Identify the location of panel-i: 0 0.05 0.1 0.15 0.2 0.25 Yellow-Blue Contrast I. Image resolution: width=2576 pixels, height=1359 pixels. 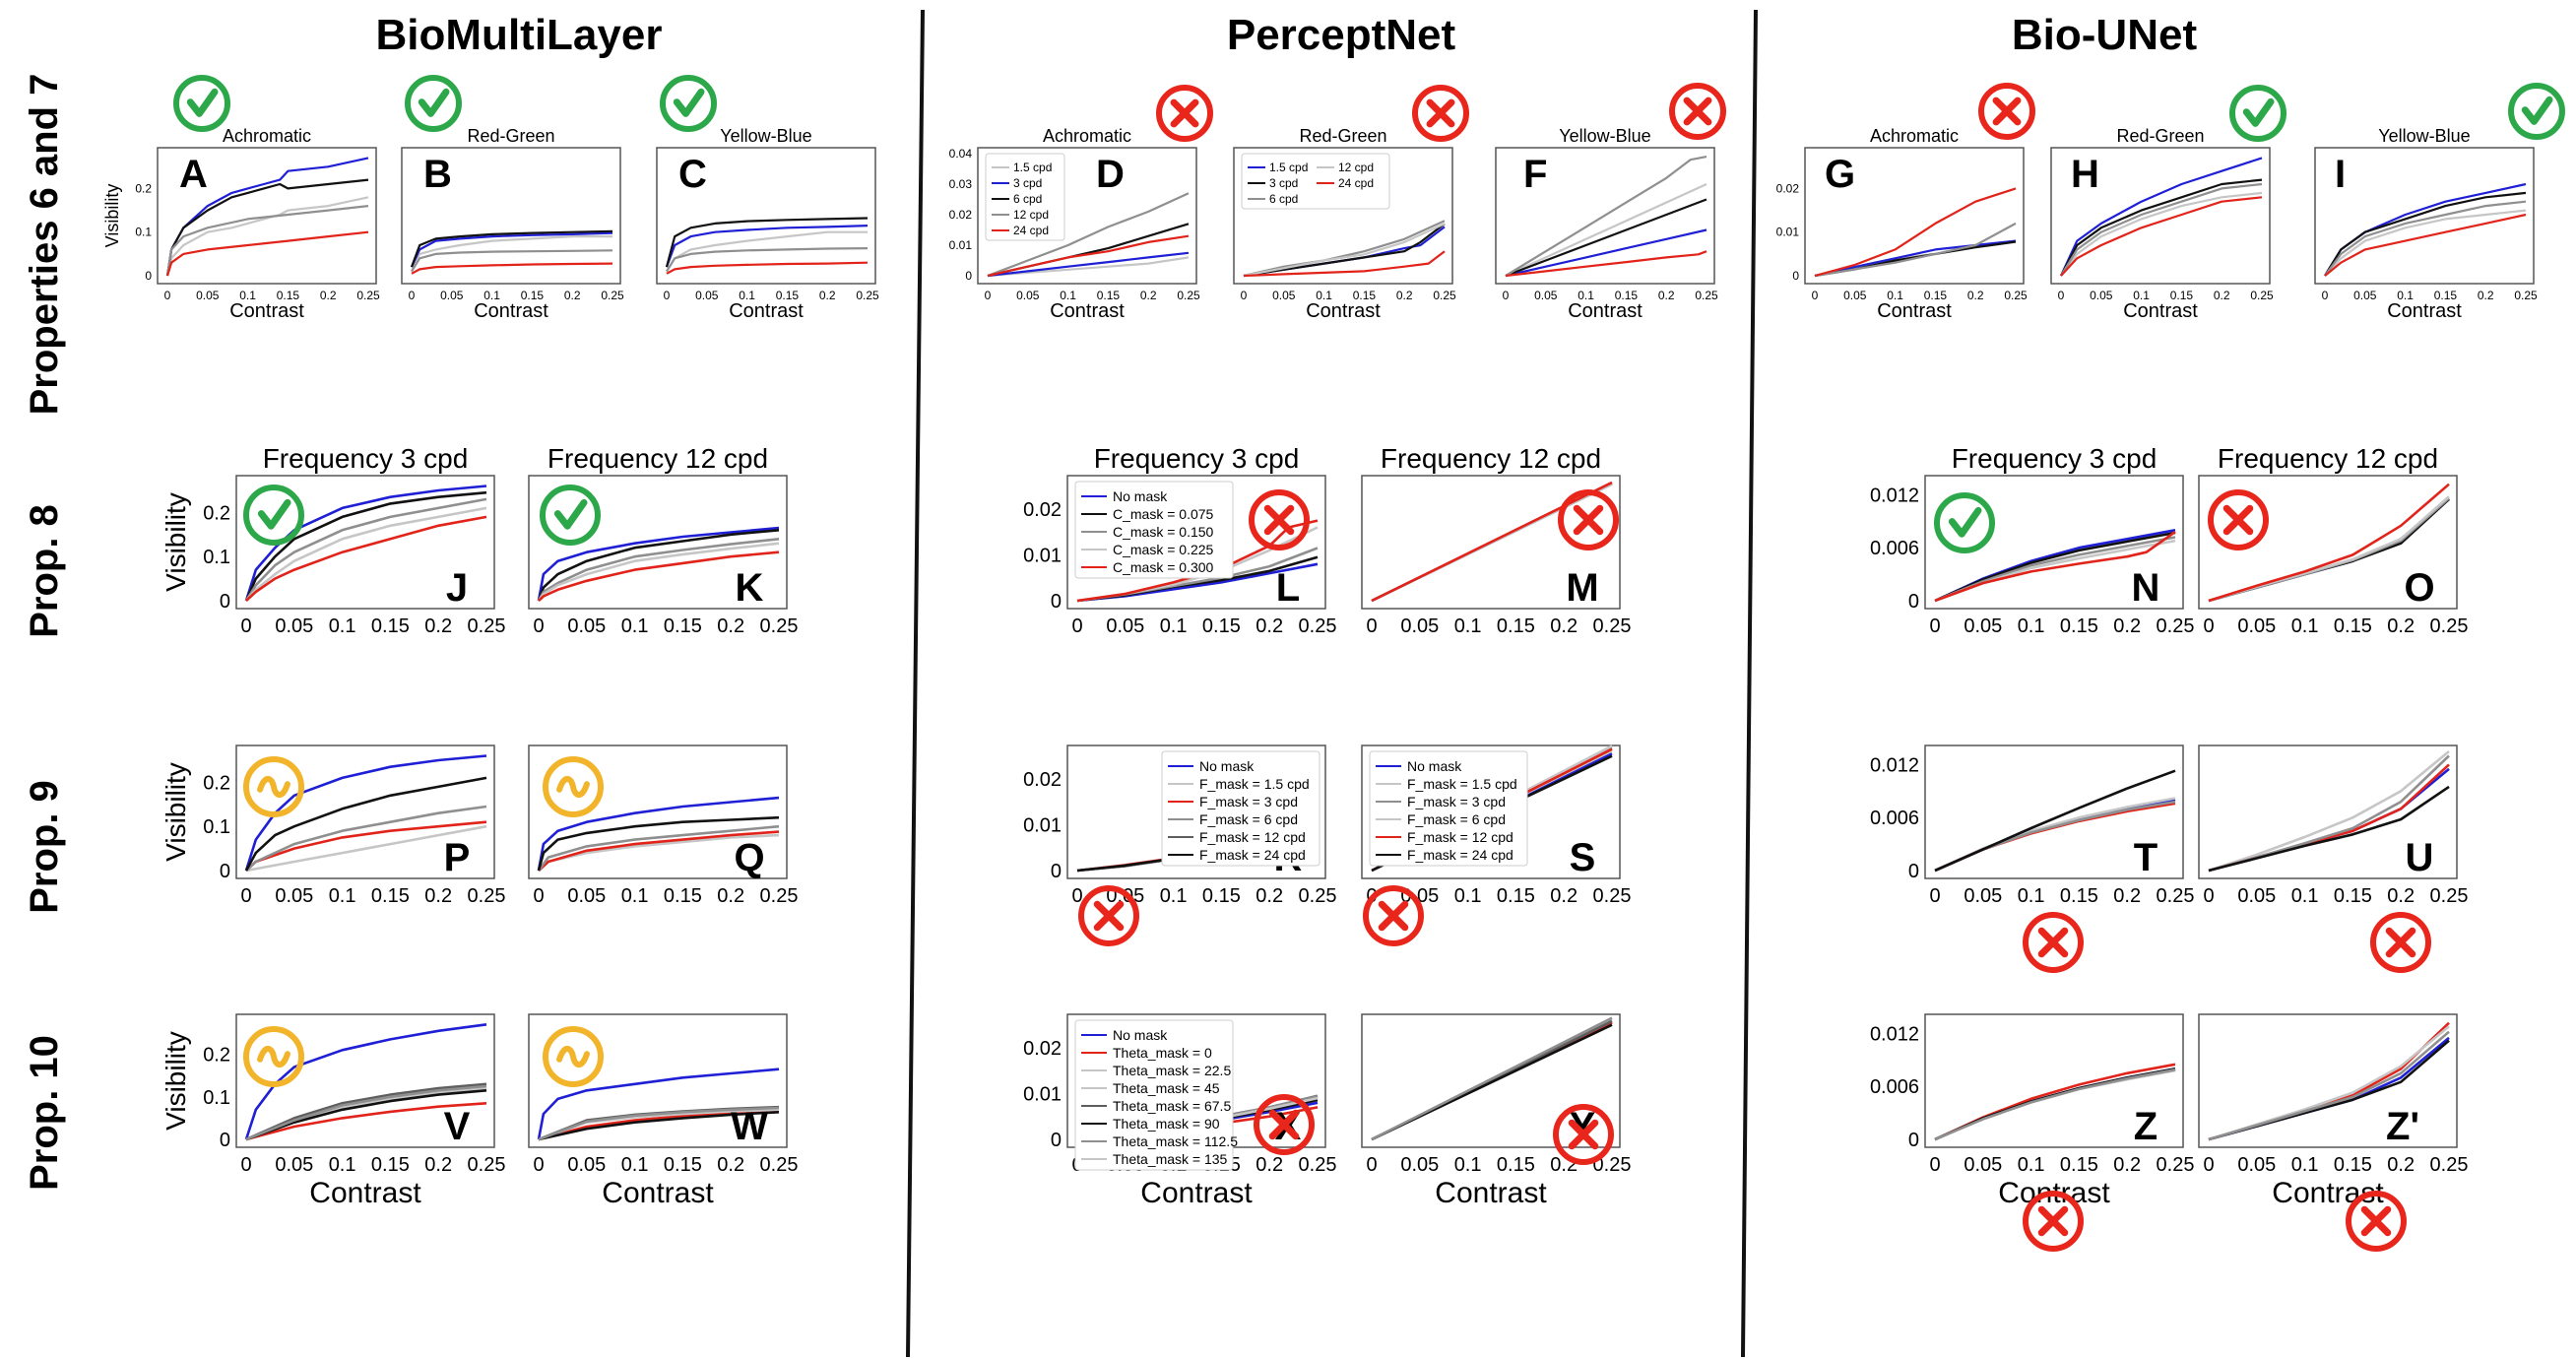
(2439, 202).